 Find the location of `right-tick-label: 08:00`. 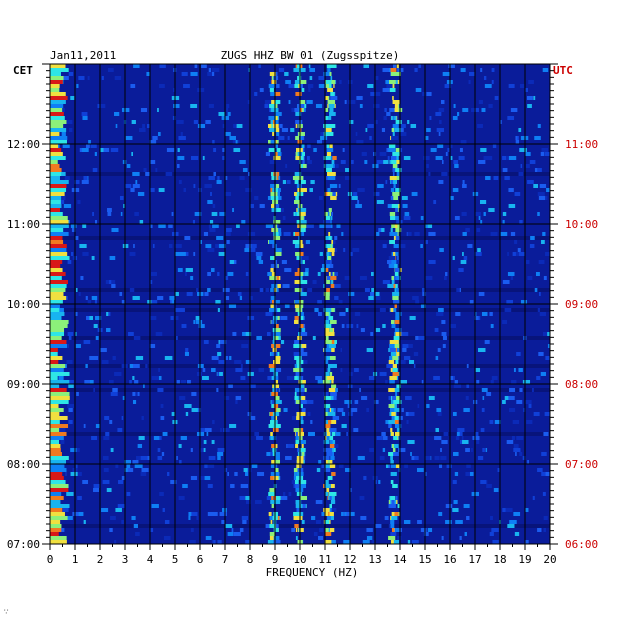

right-tick-label: 08:00 is located at coordinates (581, 384).